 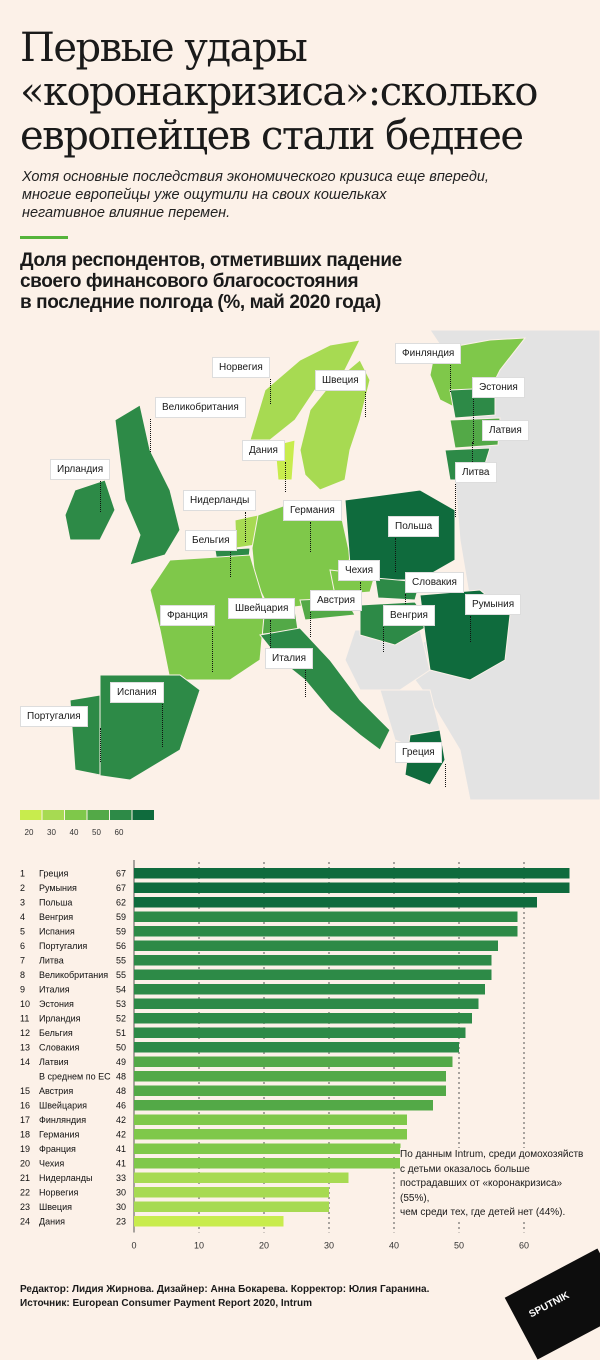 What do you see at coordinates (56, 917) in the screenshot?
I see `bar-category-label: Венгрия` at bounding box center [56, 917].